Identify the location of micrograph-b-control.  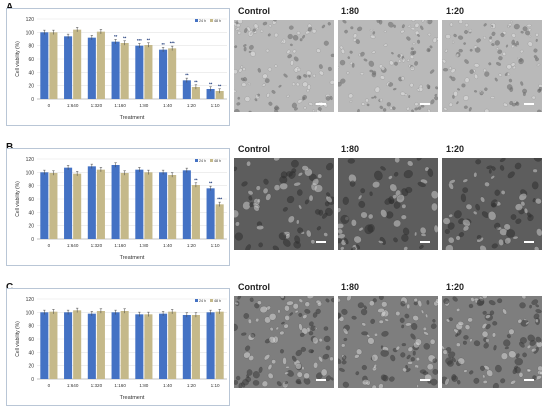
(284, 204).